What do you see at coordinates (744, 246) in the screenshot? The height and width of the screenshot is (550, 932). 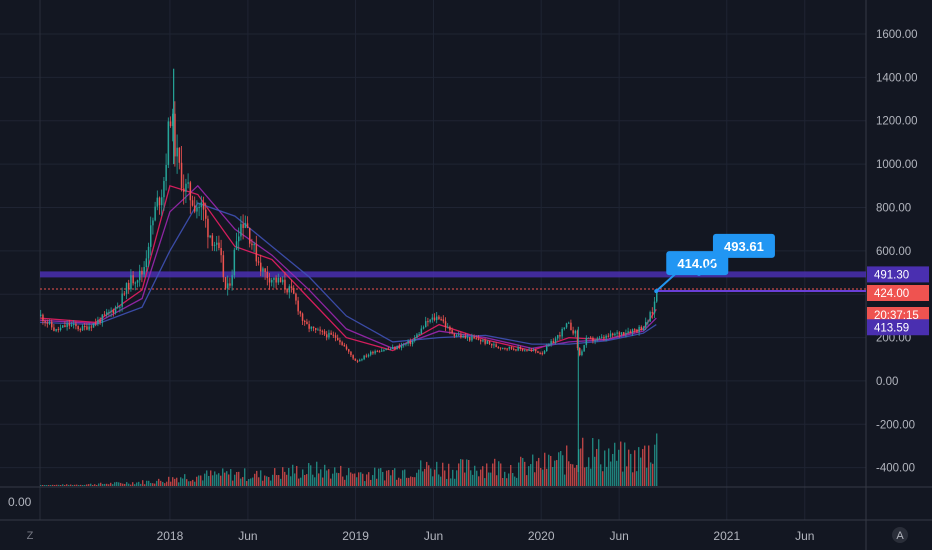 I see `callout-label: 493.61` at bounding box center [744, 246].